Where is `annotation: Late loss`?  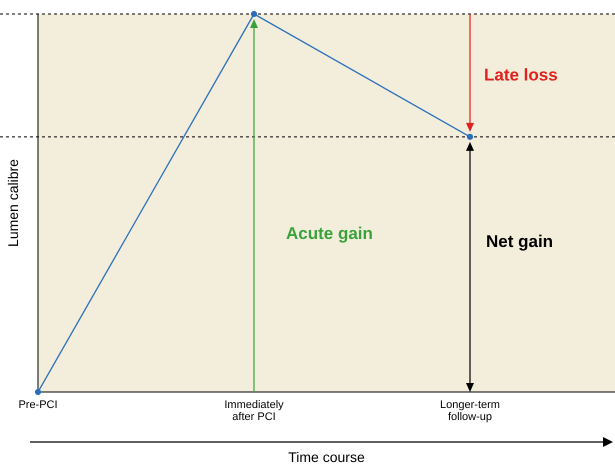 annotation: Late loss is located at coordinates (521, 74).